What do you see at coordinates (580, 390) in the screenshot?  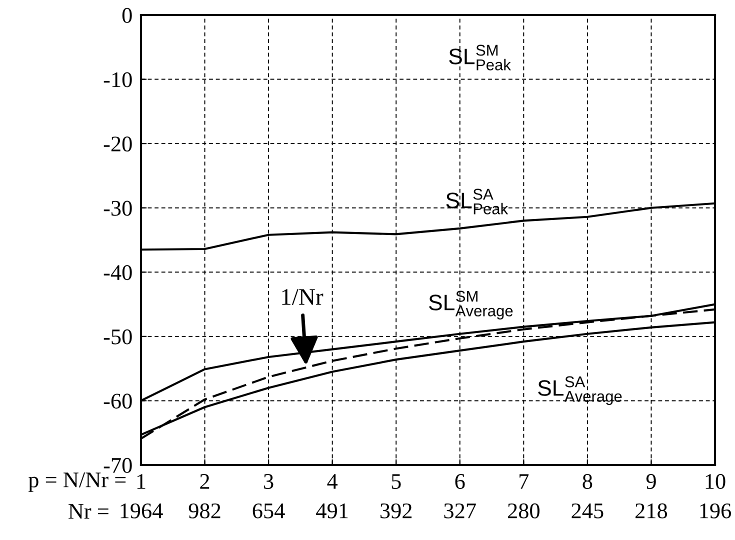 I see `annotation: SL$^{SA}$$_{Average}$` at bounding box center [580, 390].